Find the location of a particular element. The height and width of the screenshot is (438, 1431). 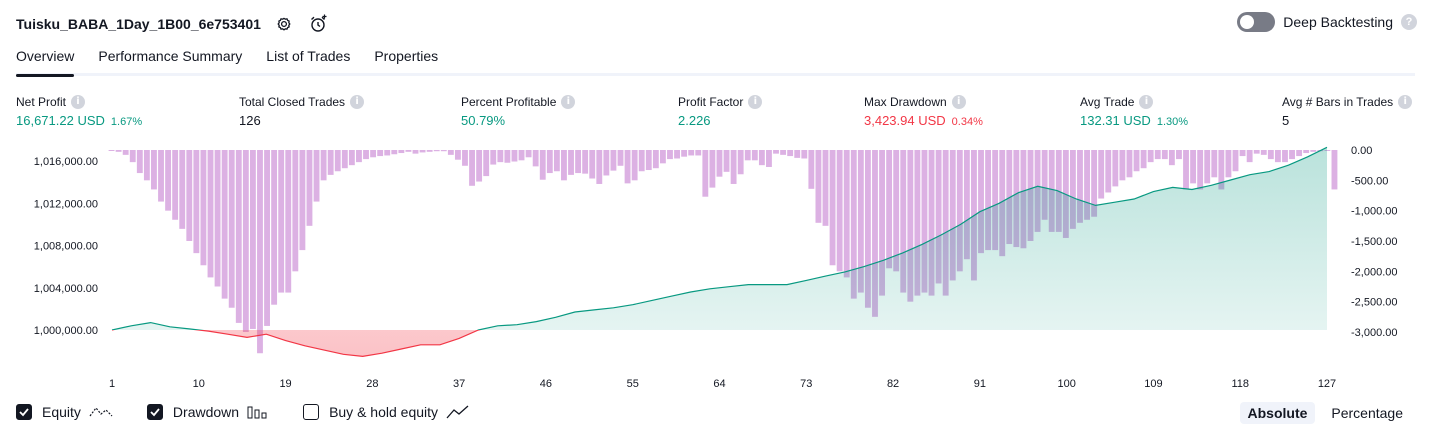

drawdown-checkbox is located at coordinates (154, 412).